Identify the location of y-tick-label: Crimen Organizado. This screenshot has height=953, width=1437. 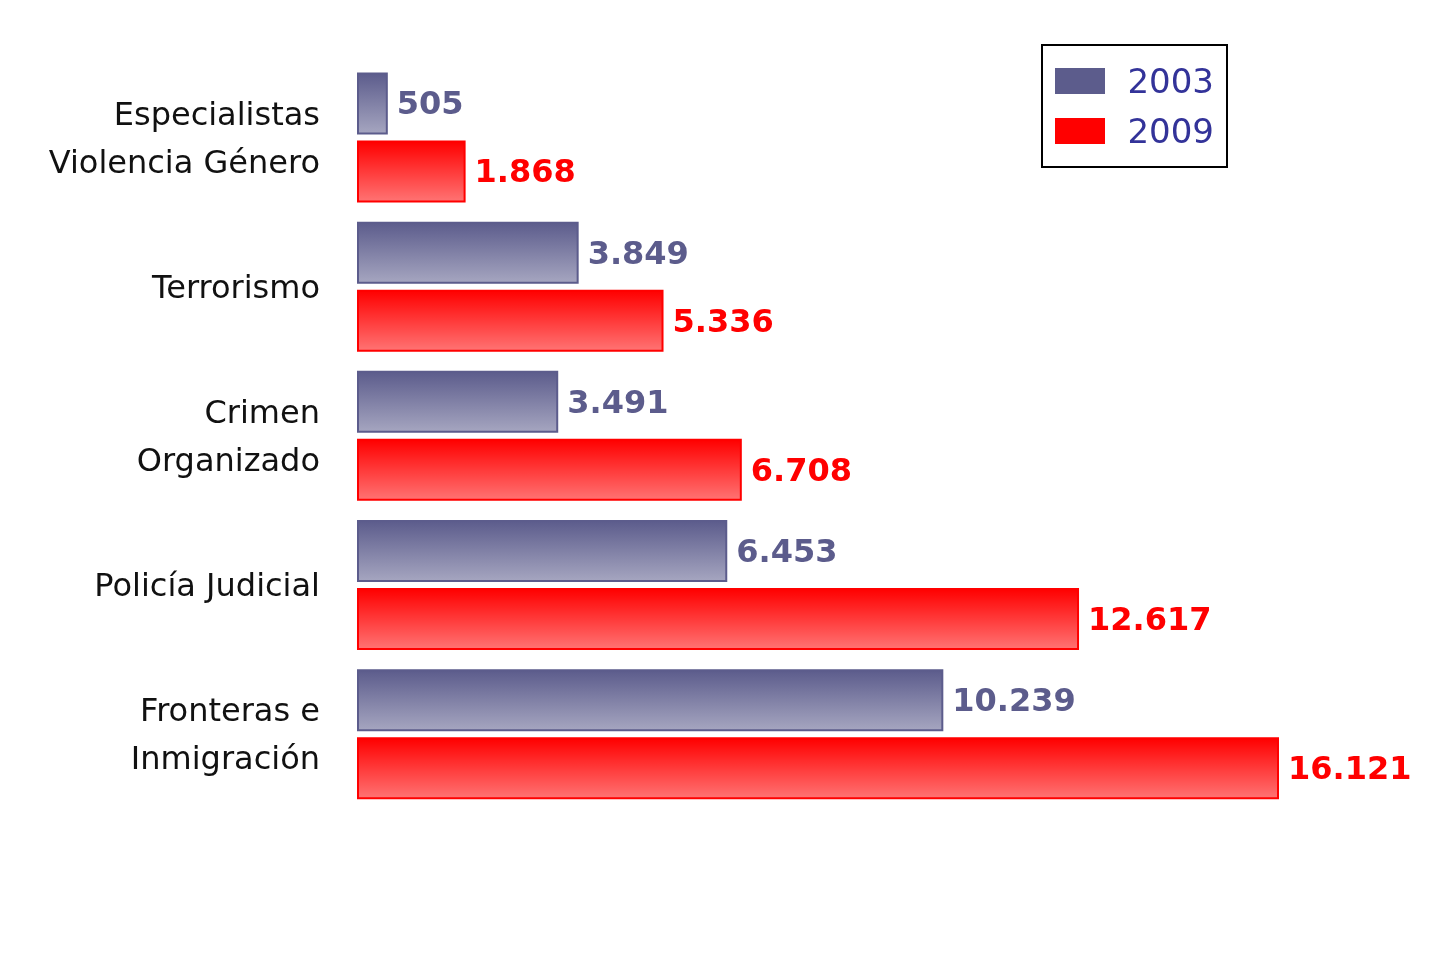
(228, 436).